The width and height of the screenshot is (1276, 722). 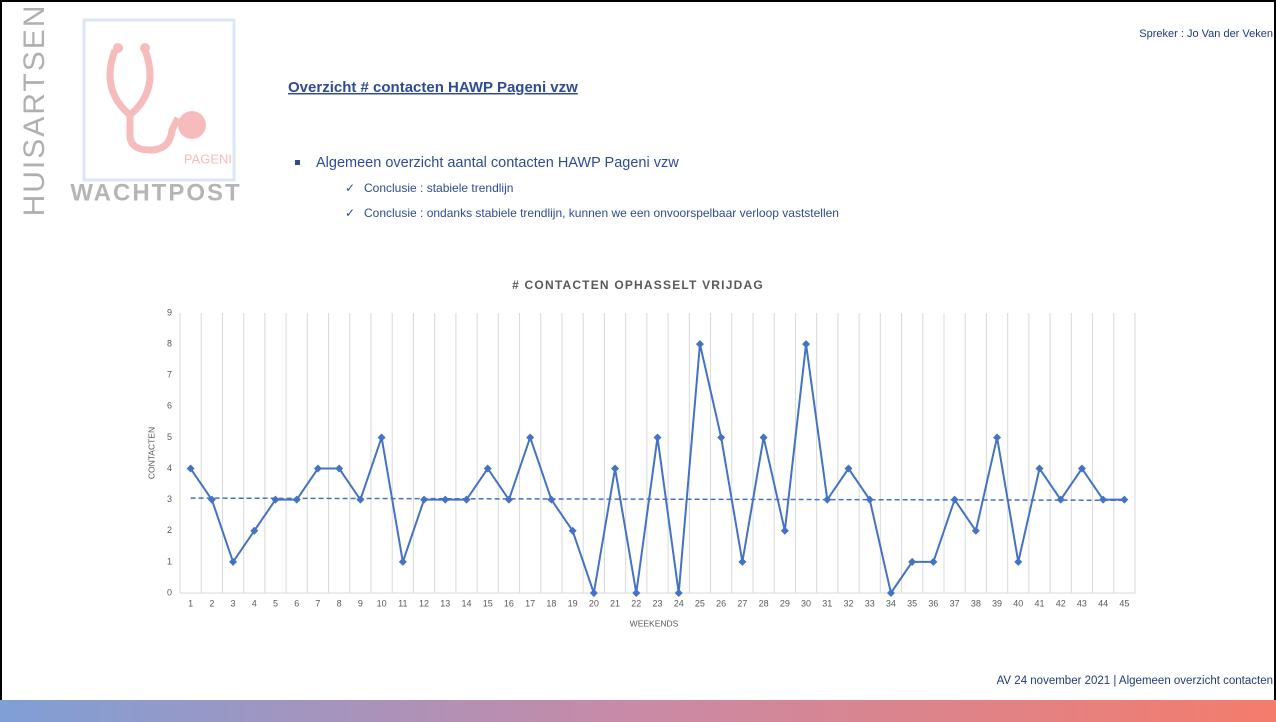 What do you see at coordinates (169, 375) in the screenshot?
I see `y-tick-label: 7` at bounding box center [169, 375].